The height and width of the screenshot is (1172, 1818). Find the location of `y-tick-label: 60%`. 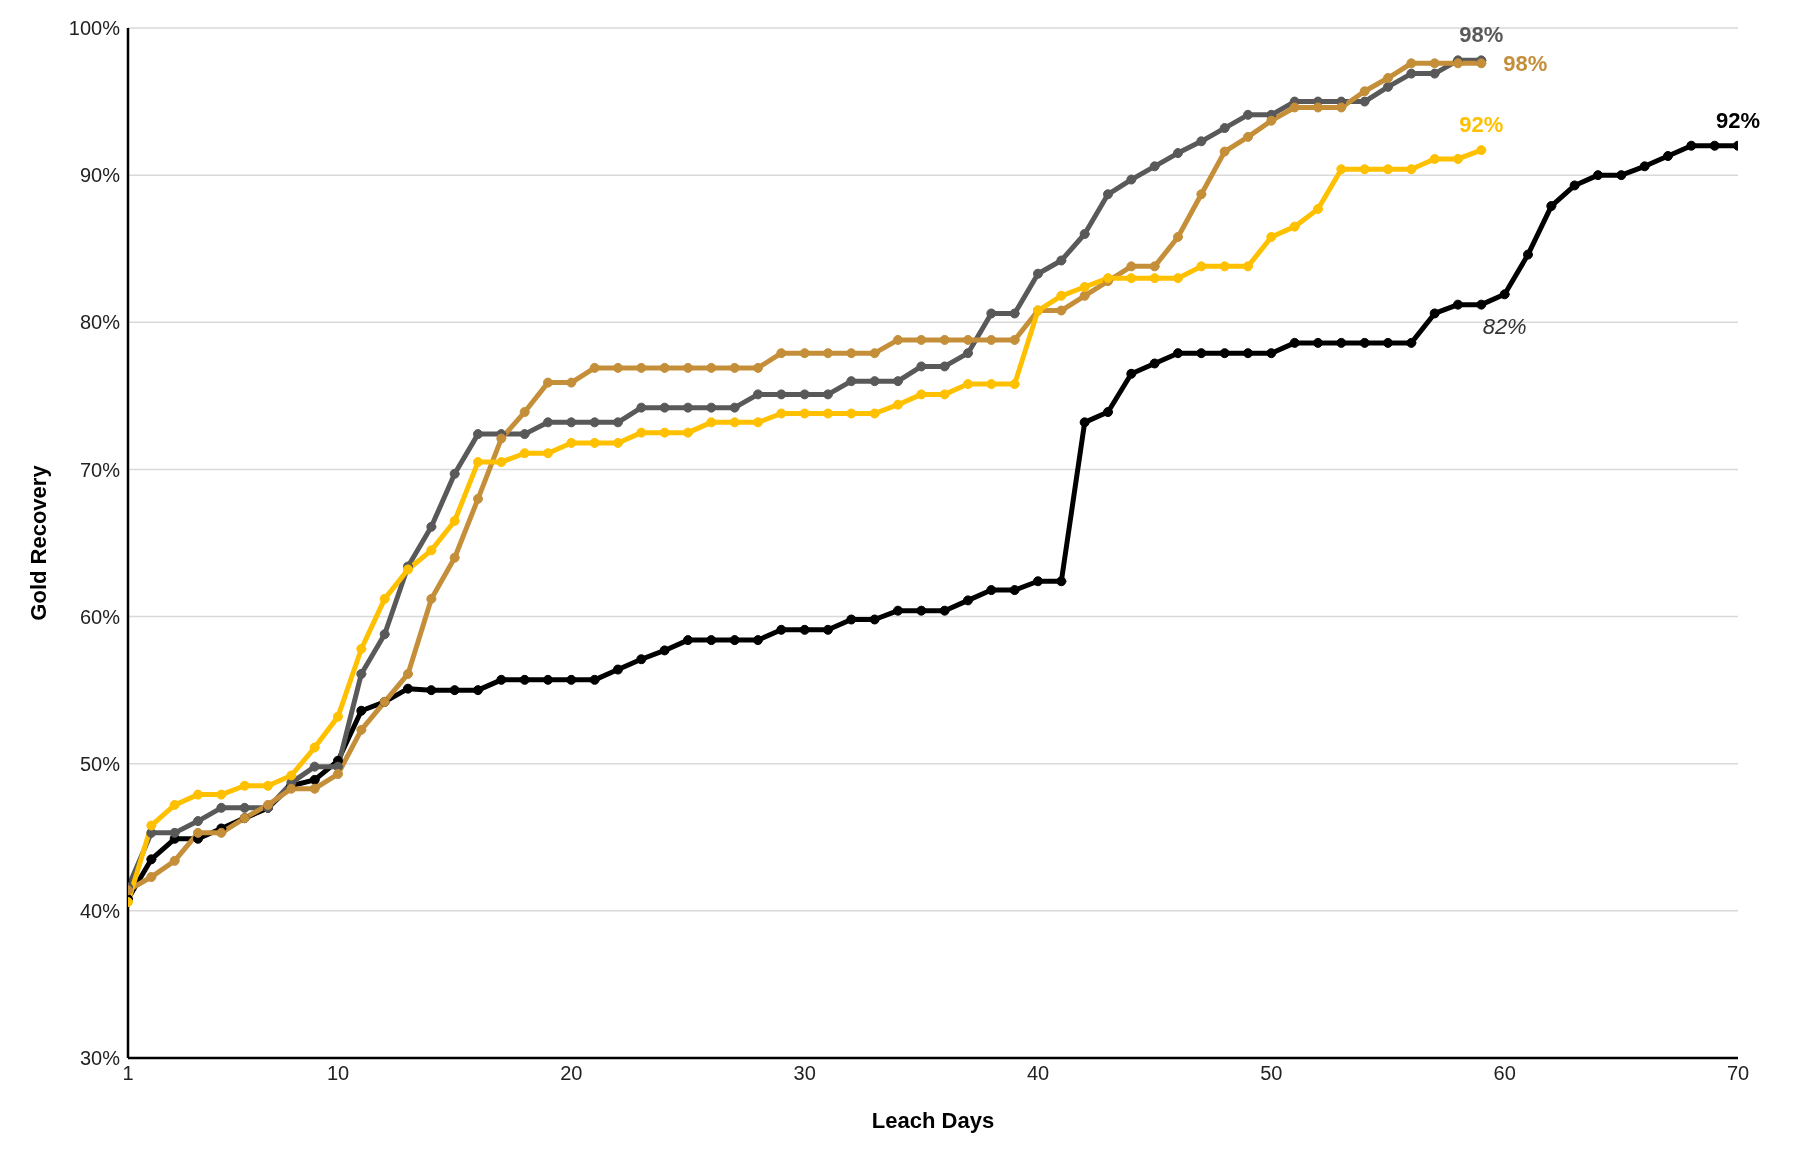

y-tick-label: 60% is located at coordinates (100, 616).